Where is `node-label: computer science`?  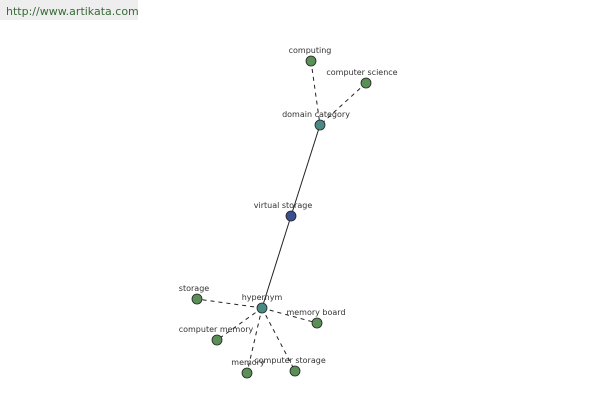
node-label: computer science is located at coordinates (361, 72).